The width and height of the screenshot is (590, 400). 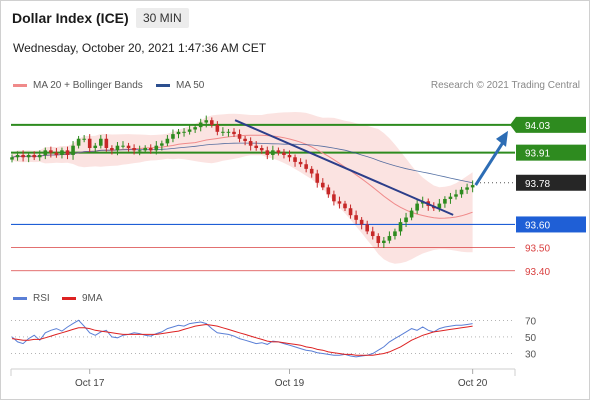 I want to click on level-badge-94.03, so click(x=551, y=124).